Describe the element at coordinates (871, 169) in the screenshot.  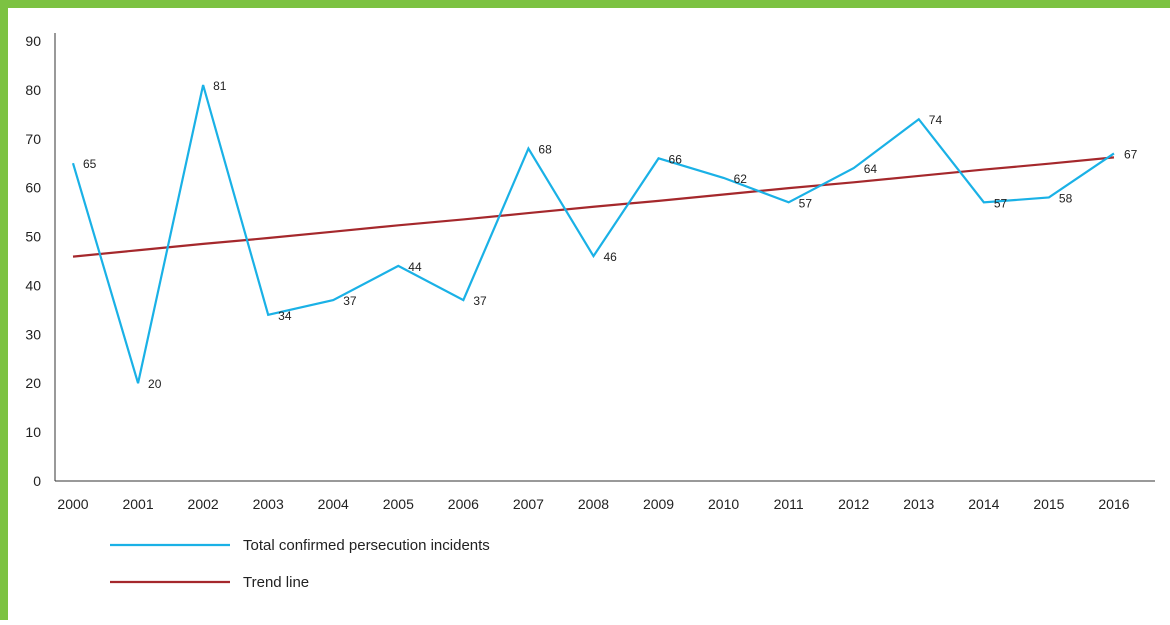
I see `data-label: 64` at that location.